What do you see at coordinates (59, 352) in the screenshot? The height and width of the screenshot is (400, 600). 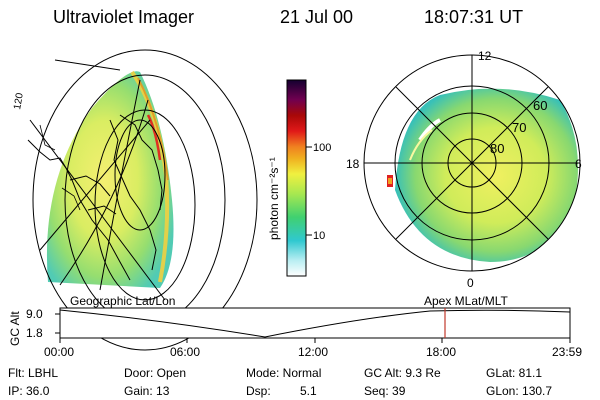 I see `time-tick-0000: 00:00` at bounding box center [59, 352].